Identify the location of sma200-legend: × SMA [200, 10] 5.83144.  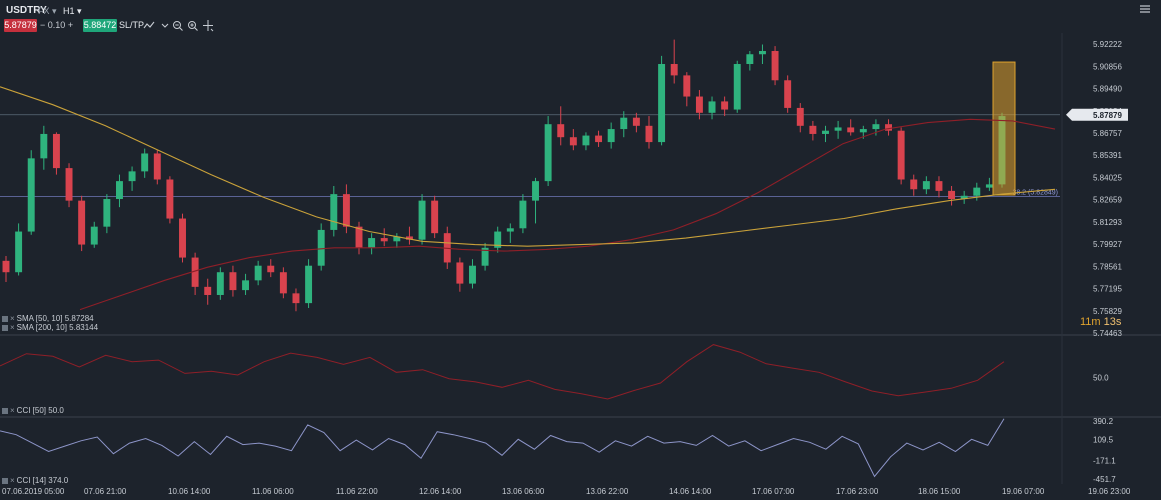
(50, 328).